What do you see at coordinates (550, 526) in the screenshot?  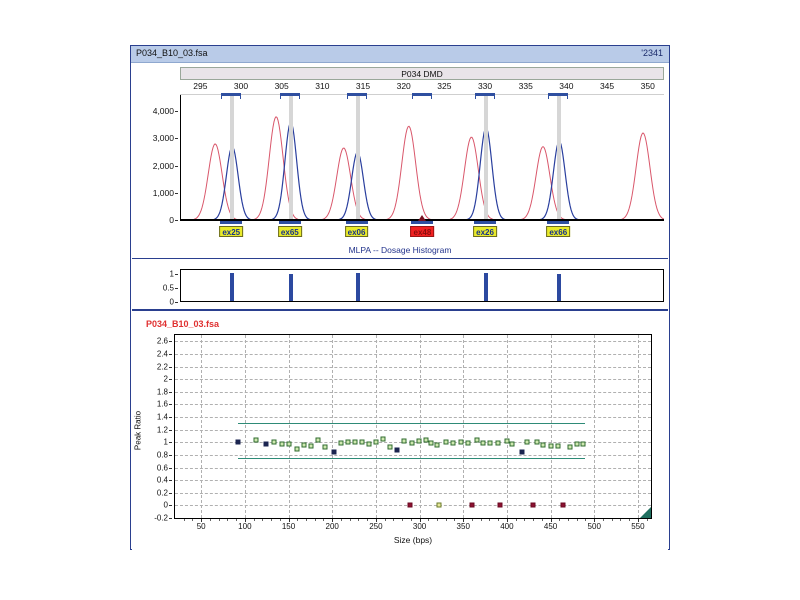 I see `ratio-x-label: 450` at bounding box center [550, 526].